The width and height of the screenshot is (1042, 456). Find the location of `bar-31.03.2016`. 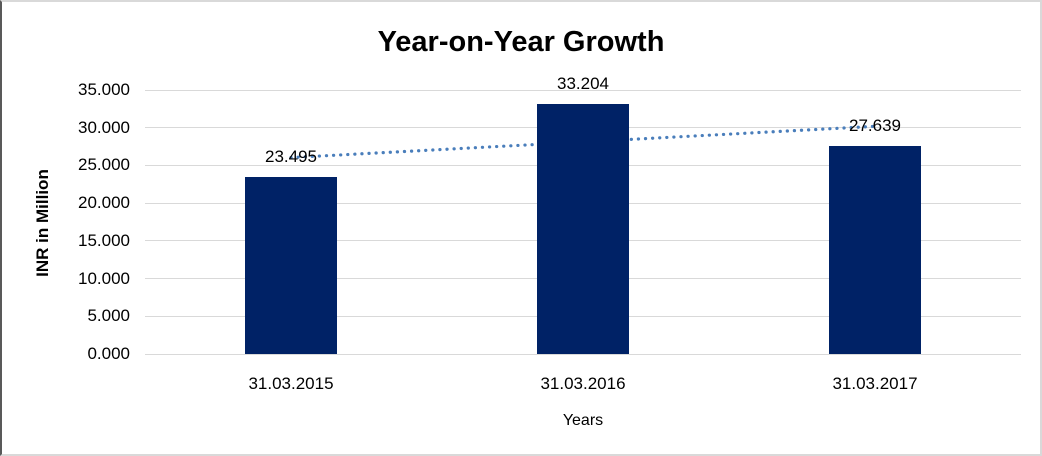

bar-31.03.2016 is located at coordinates (583, 228).